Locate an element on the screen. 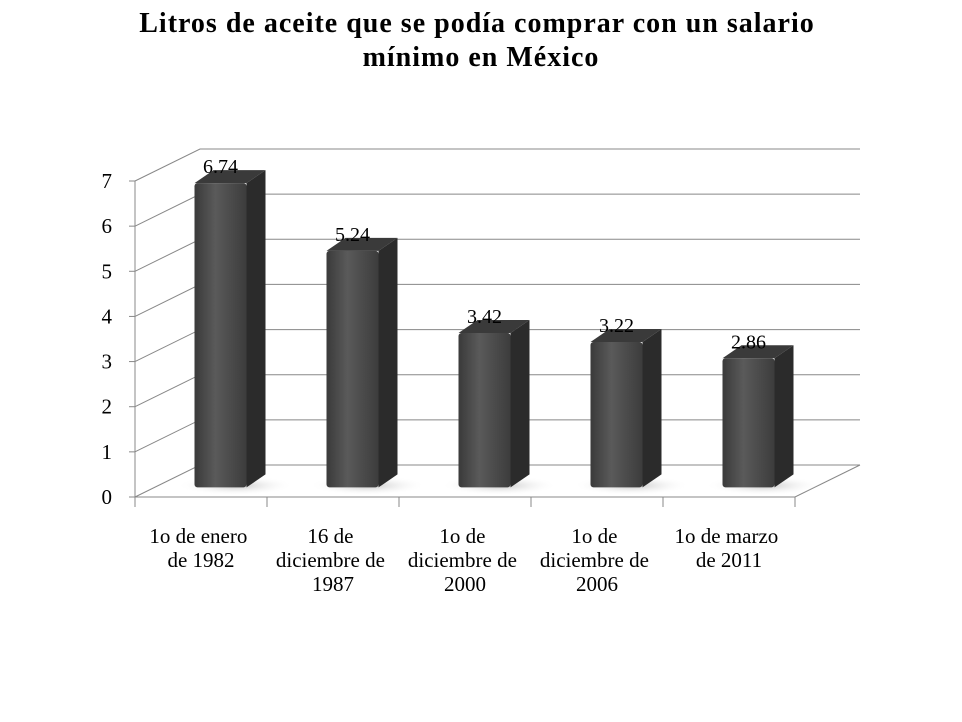  y-tick-label: 4 is located at coordinates (107, 316).